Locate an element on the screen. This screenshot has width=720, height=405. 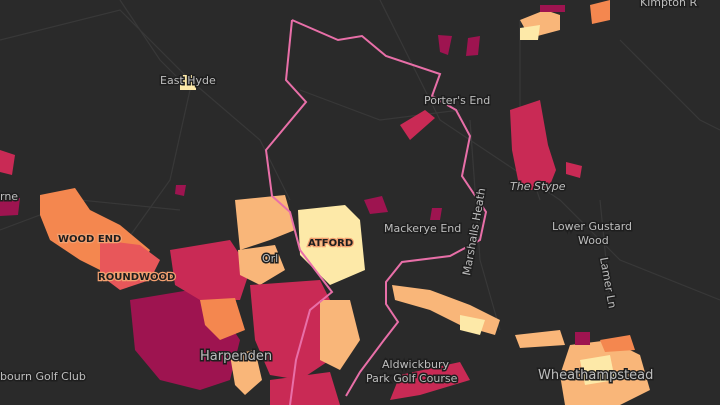
place-label: bourn Golf Club is located at coordinates (43, 376).